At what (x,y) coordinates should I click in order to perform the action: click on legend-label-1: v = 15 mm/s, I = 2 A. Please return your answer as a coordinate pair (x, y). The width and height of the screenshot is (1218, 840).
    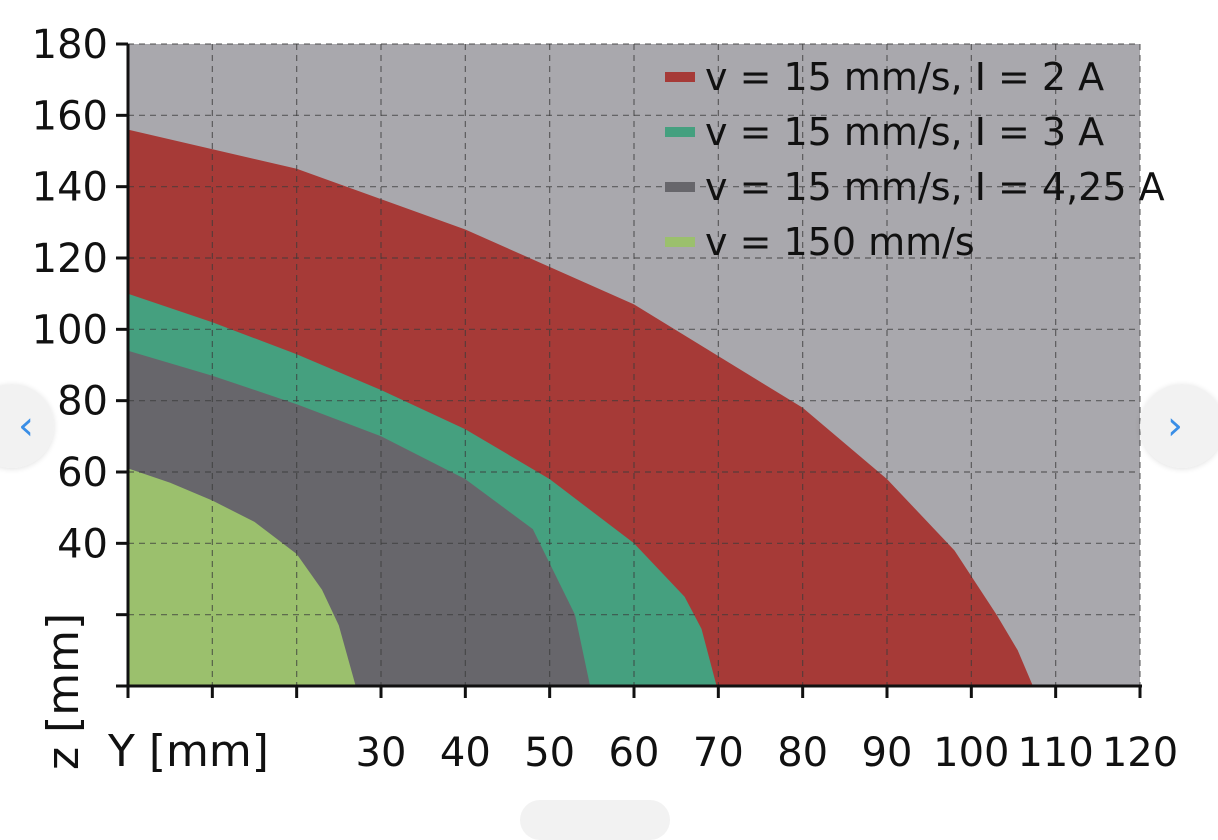
    Looking at the image, I should click on (904, 77).